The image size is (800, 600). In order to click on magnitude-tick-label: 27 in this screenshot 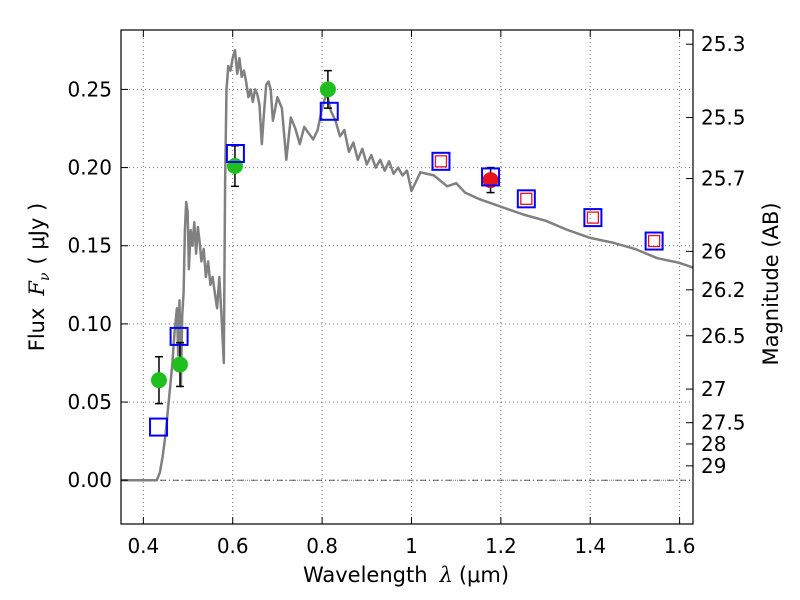, I will do `click(713, 389)`.